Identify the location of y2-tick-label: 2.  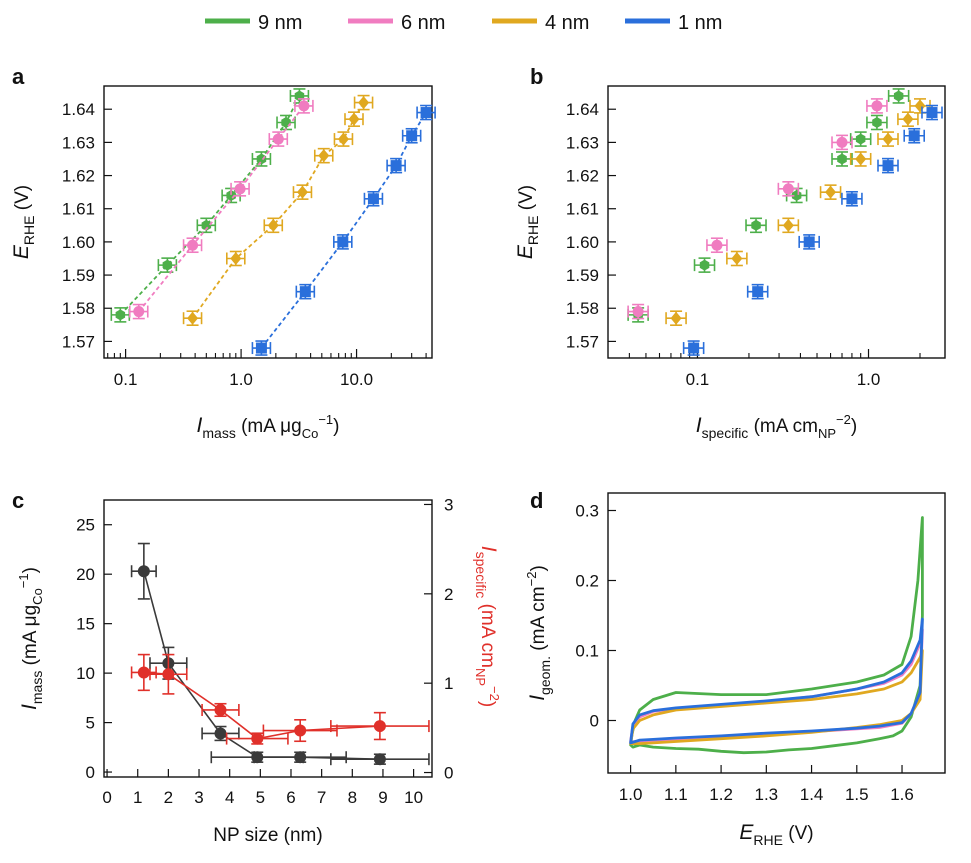
(448, 594).